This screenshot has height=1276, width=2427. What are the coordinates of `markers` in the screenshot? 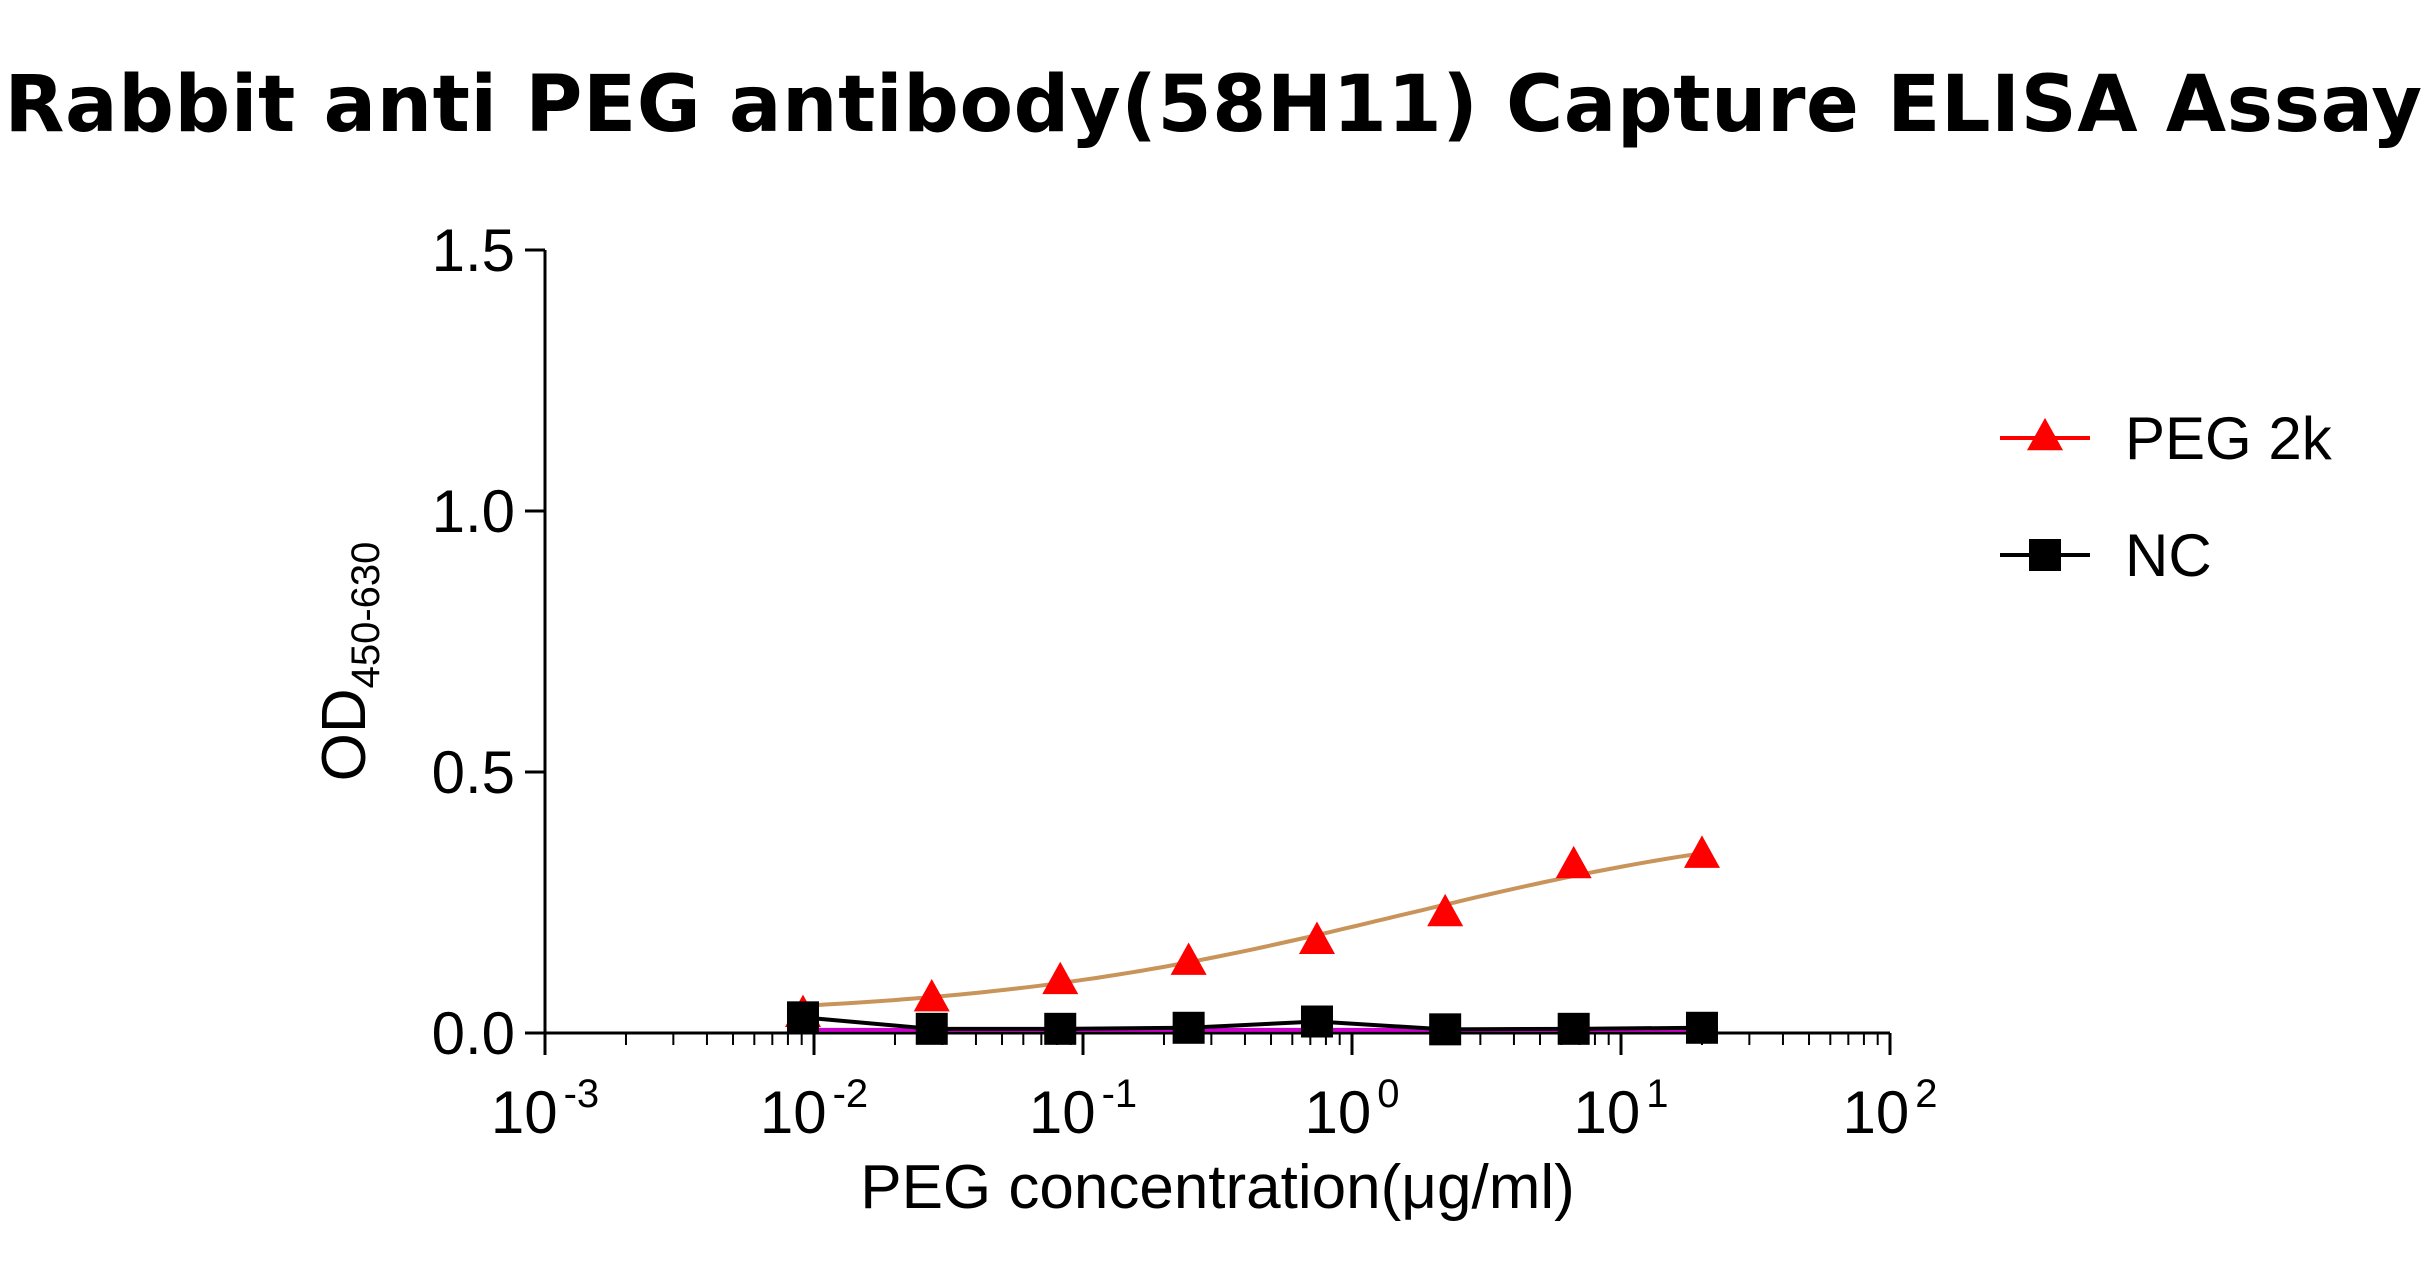 It's located at (1252, 940).